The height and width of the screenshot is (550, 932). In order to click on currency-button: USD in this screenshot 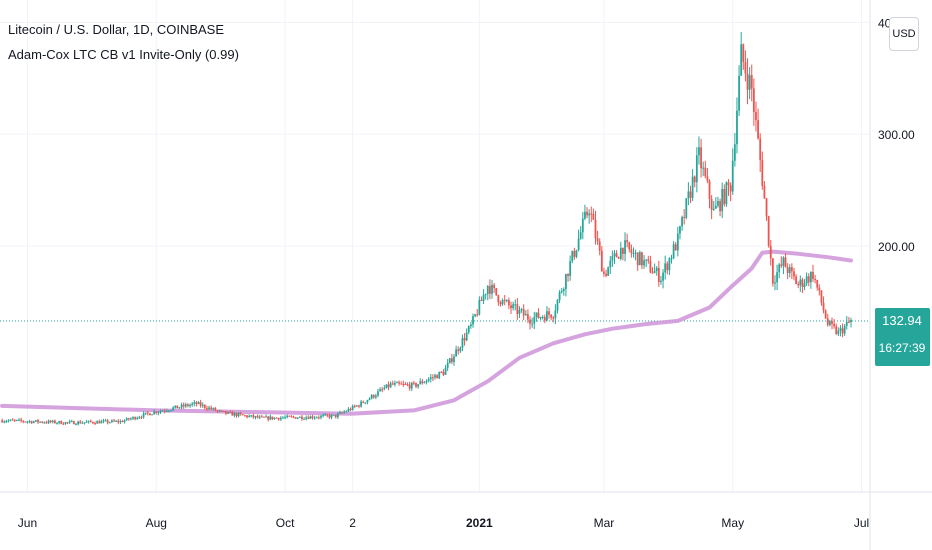, I will do `click(904, 34)`.